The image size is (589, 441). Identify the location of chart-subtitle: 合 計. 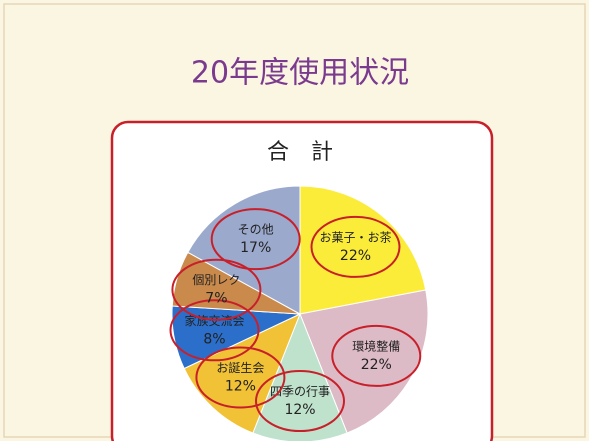
(300, 152).